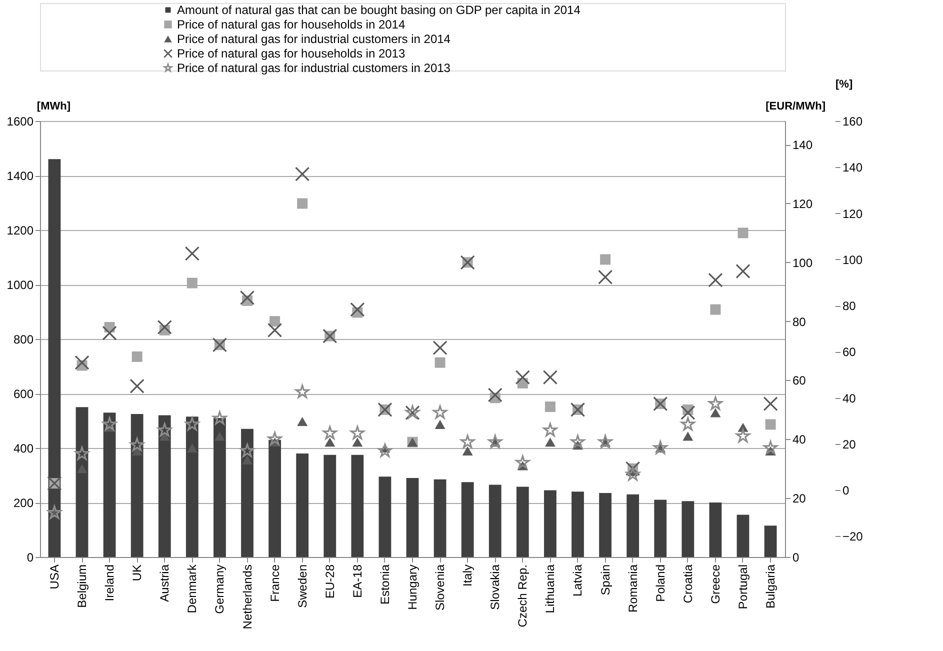 The image size is (943, 651). What do you see at coordinates (20, 231) in the screenshot?
I see `y-tick-label: 1200` at bounding box center [20, 231].